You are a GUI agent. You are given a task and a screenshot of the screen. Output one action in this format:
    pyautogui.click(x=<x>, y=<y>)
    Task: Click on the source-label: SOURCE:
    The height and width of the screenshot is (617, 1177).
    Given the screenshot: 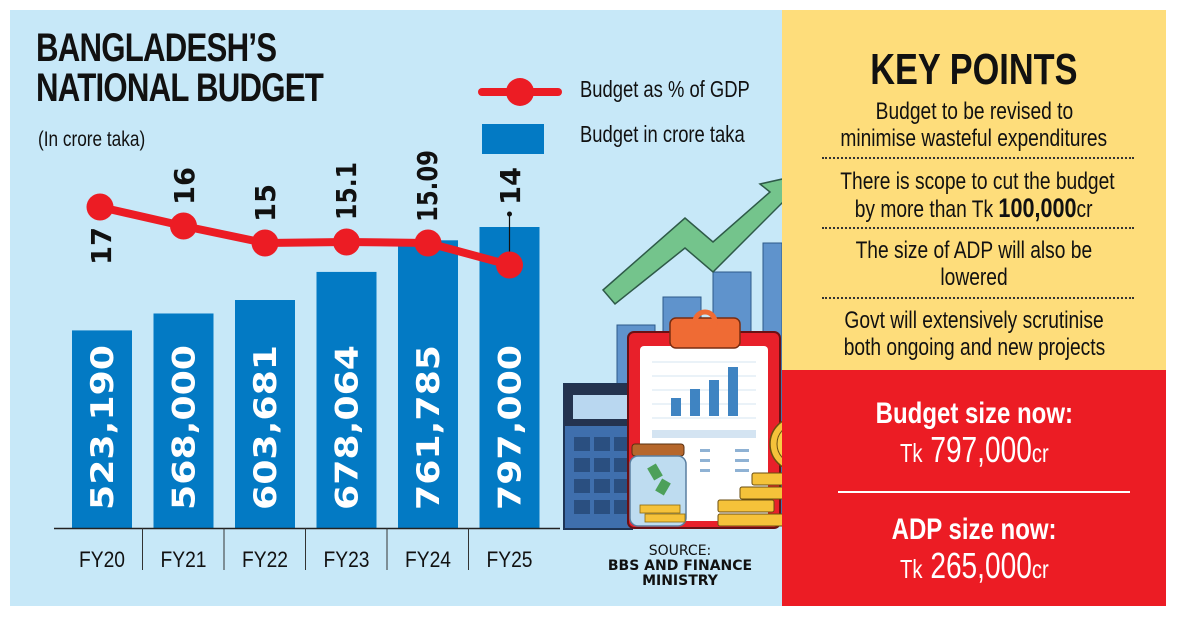 What is the action you would take?
    pyautogui.click(x=680, y=551)
    